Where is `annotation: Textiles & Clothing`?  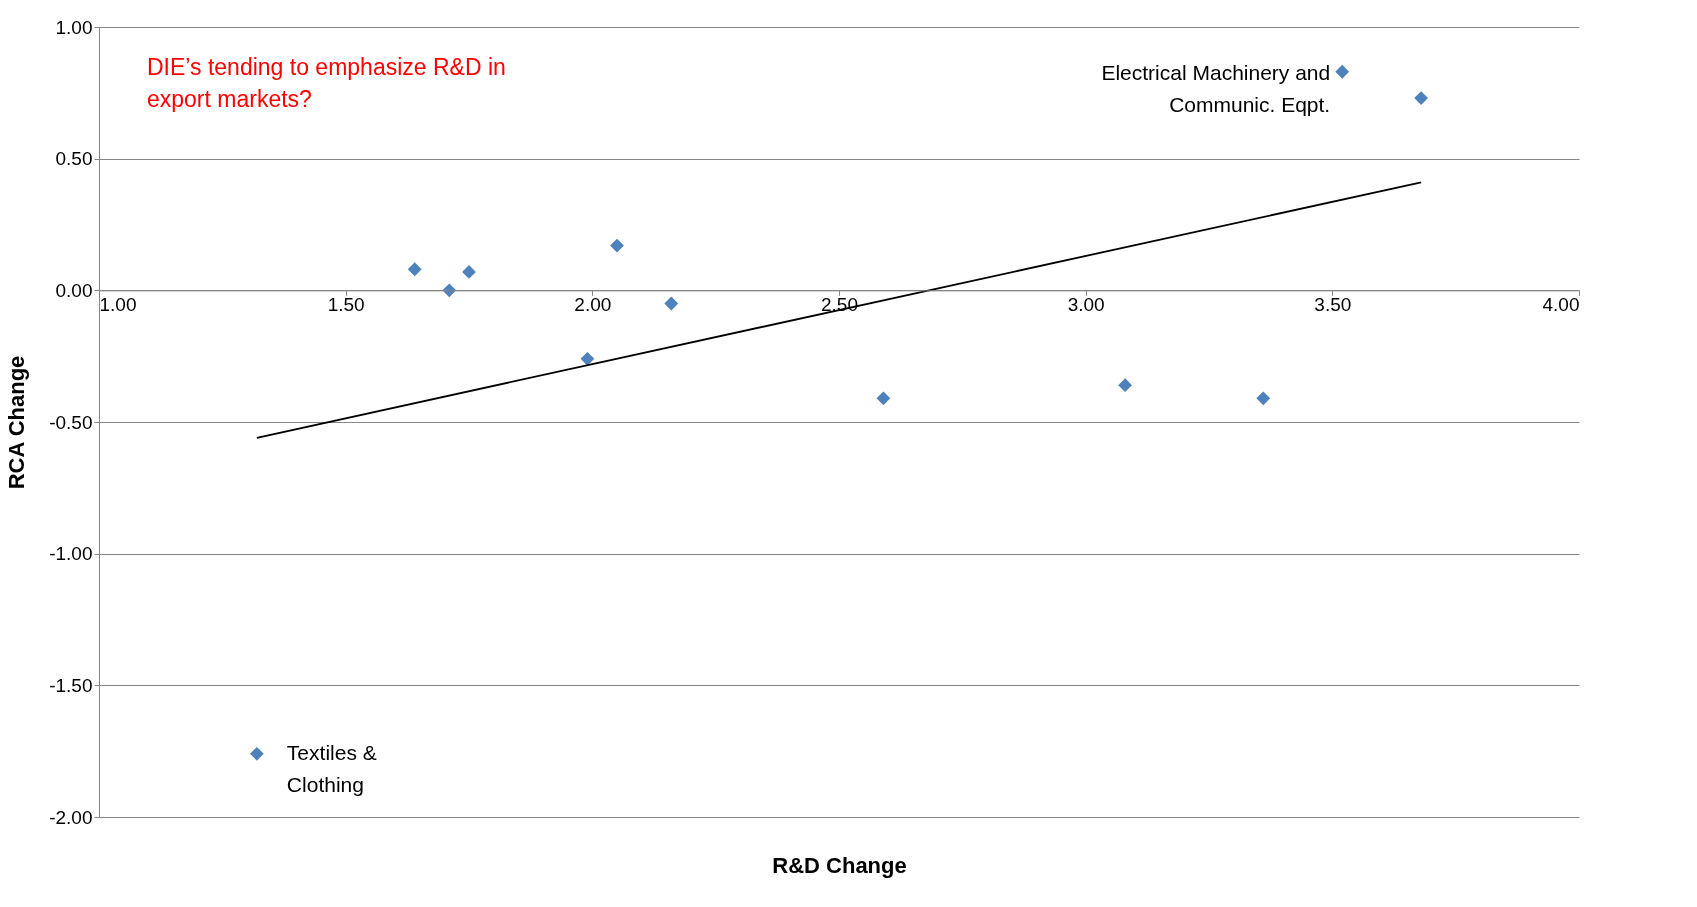
annotation: Textiles & Clothing is located at coordinates (331, 768).